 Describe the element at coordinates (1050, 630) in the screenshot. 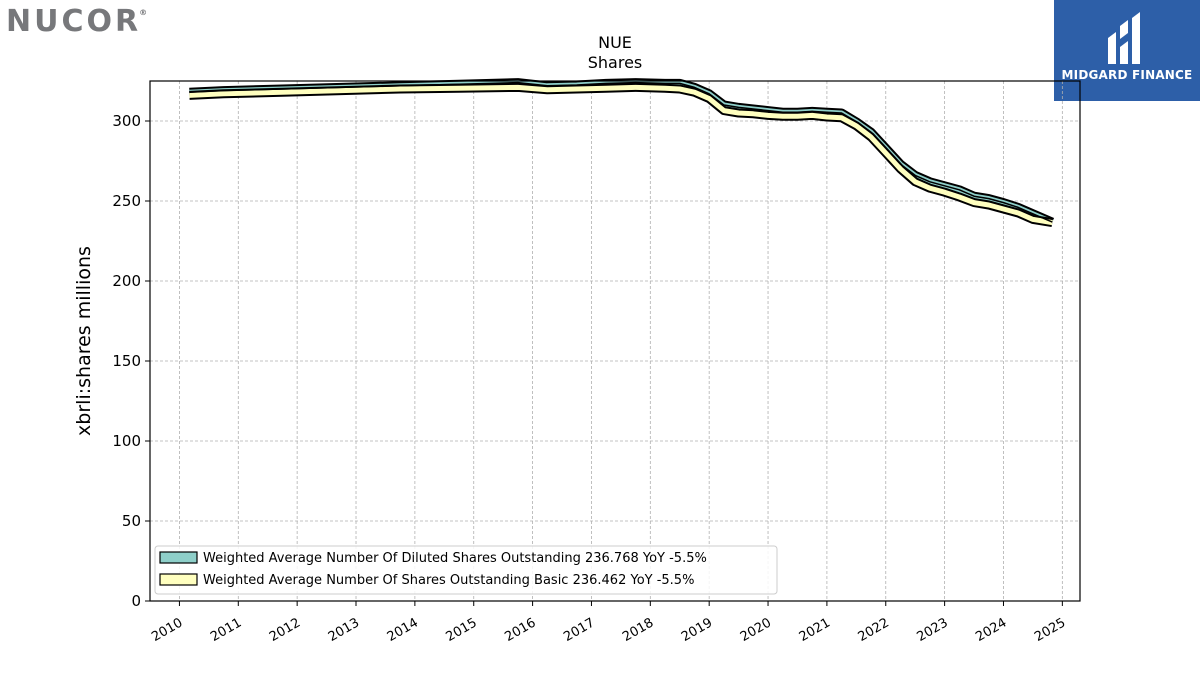

I see `x-tick-label: 2025` at that location.